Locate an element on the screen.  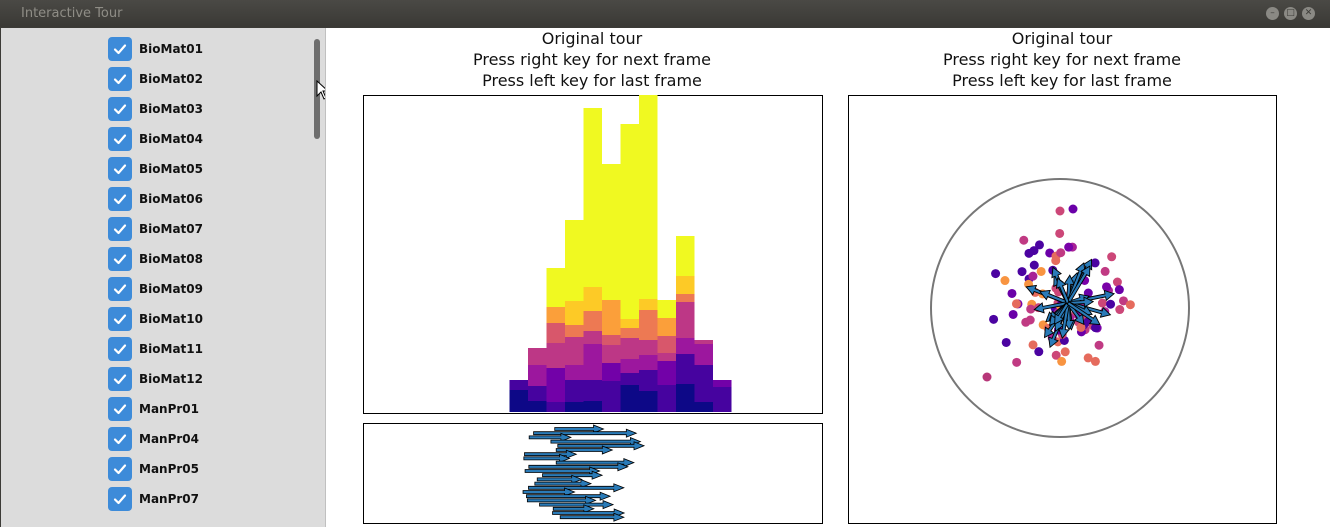
checkbox-item: ManPr01 is located at coordinates (153, 409).